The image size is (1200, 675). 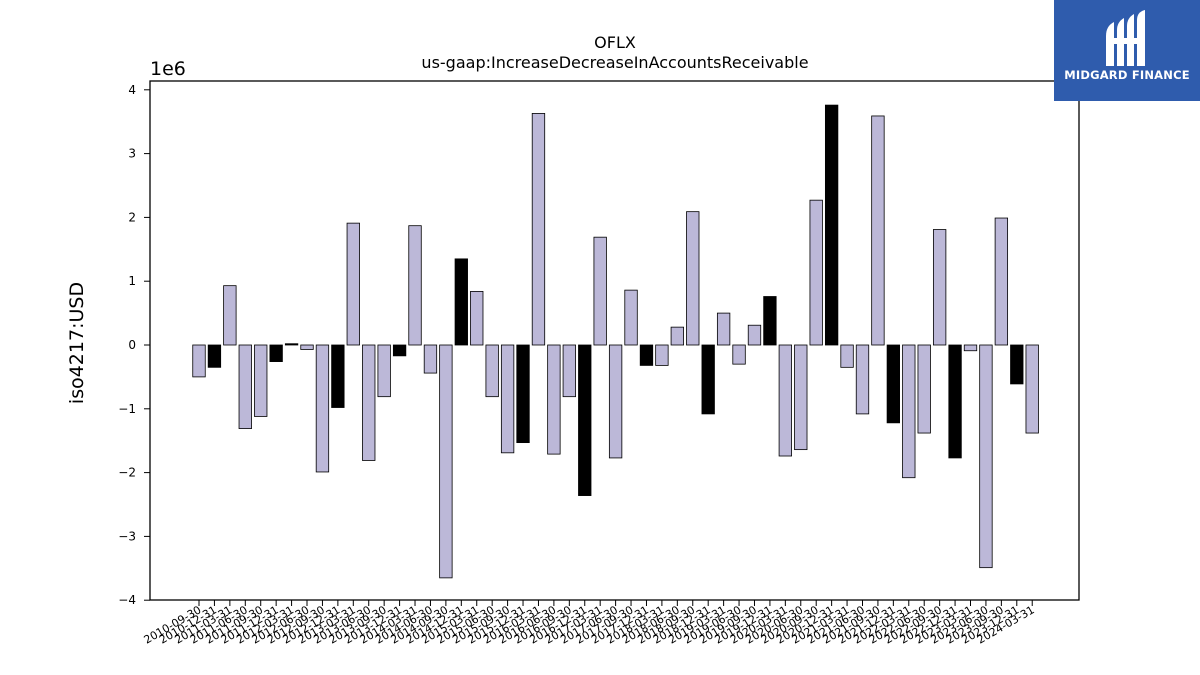 What do you see at coordinates (77, 343) in the screenshot?
I see `y-axis-label: iso4217:USD` at bounding box center [77, 343].